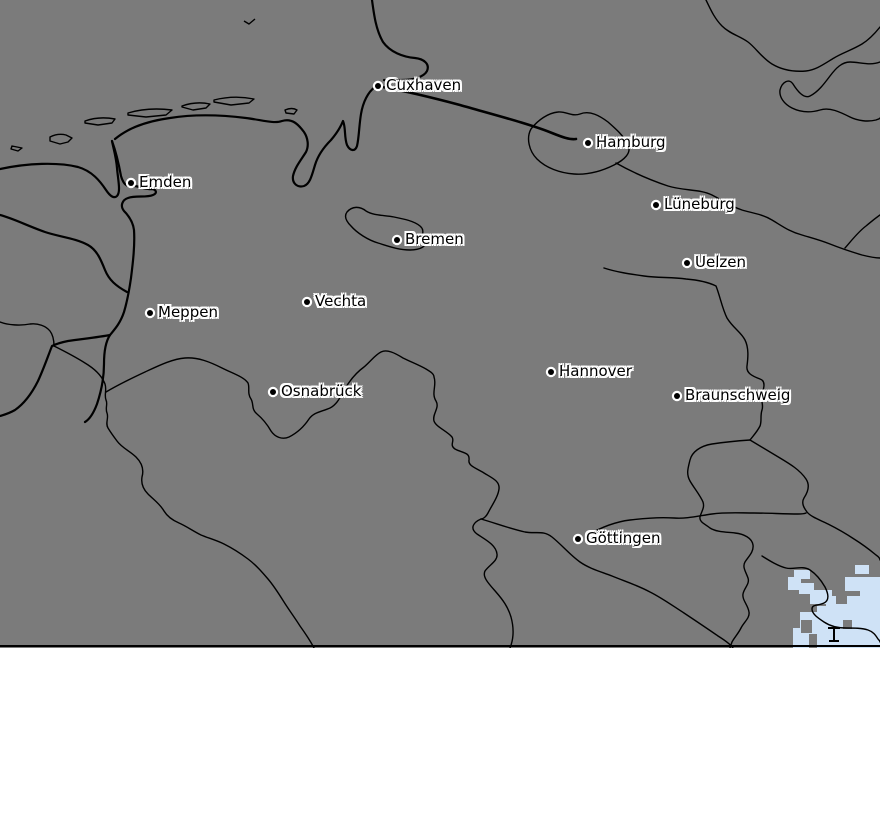 The width and height of the screenshot is (880, 830). What do you see at coordinates (424, 85) in the screenshot?
I see `city-label: Cuxhaven` at bounding box center [424, 85].